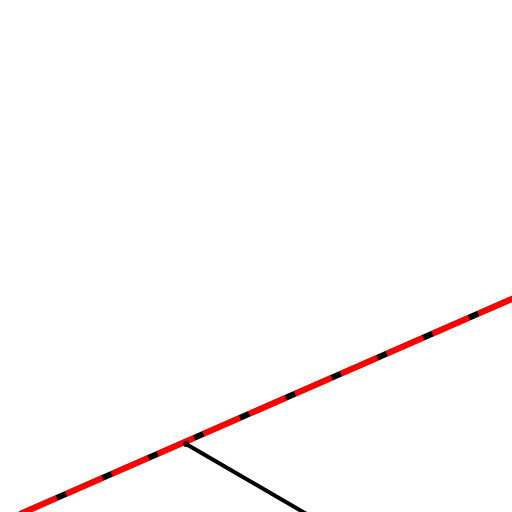 Image resolution: width=512 pixels, height=512 pixels. Describe the element at coordinates (246, 477) in the screenshot. I see `branch-line` at that location.